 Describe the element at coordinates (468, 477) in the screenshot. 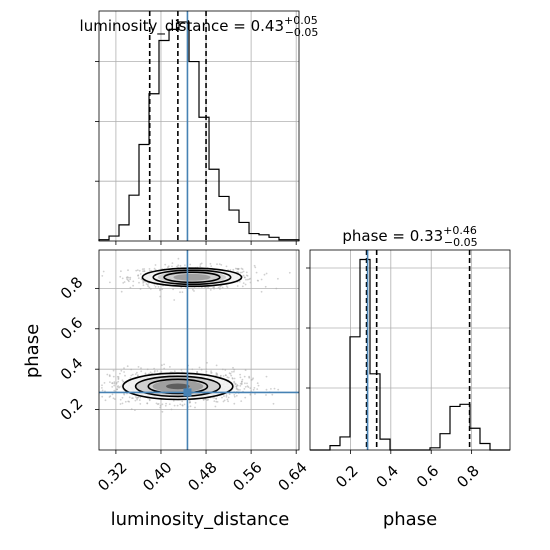

I see `x-tick-label-phase: 0.8` at that location.